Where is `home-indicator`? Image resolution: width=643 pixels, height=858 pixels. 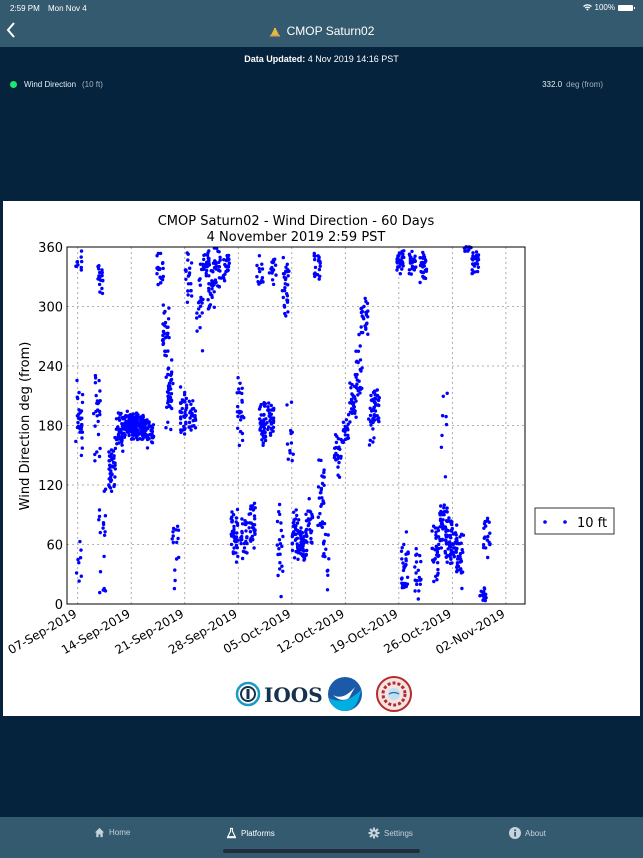
home-indicator is located at coordinates (321, 851).